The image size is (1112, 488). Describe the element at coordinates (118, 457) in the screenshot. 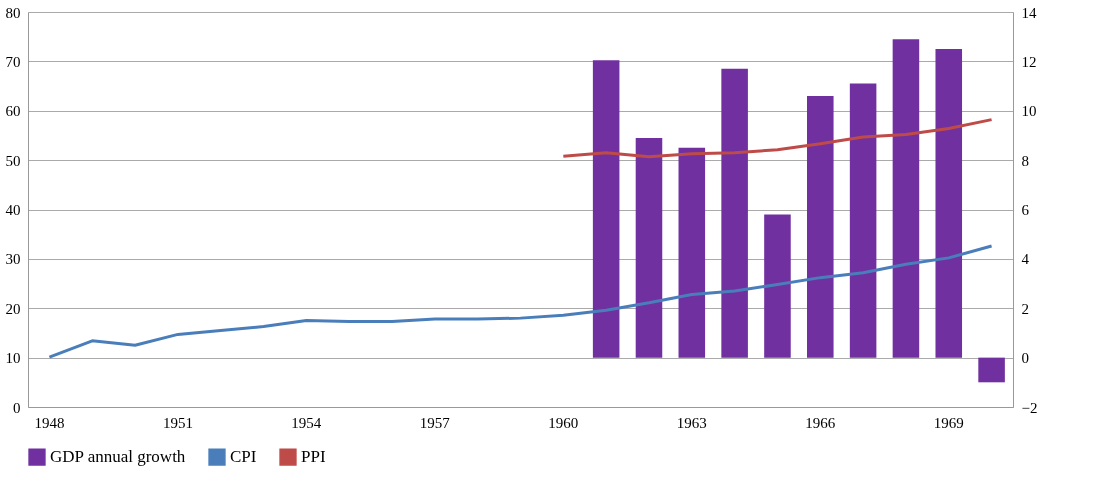

I see `legend-label: GDP annual growth` at that location.